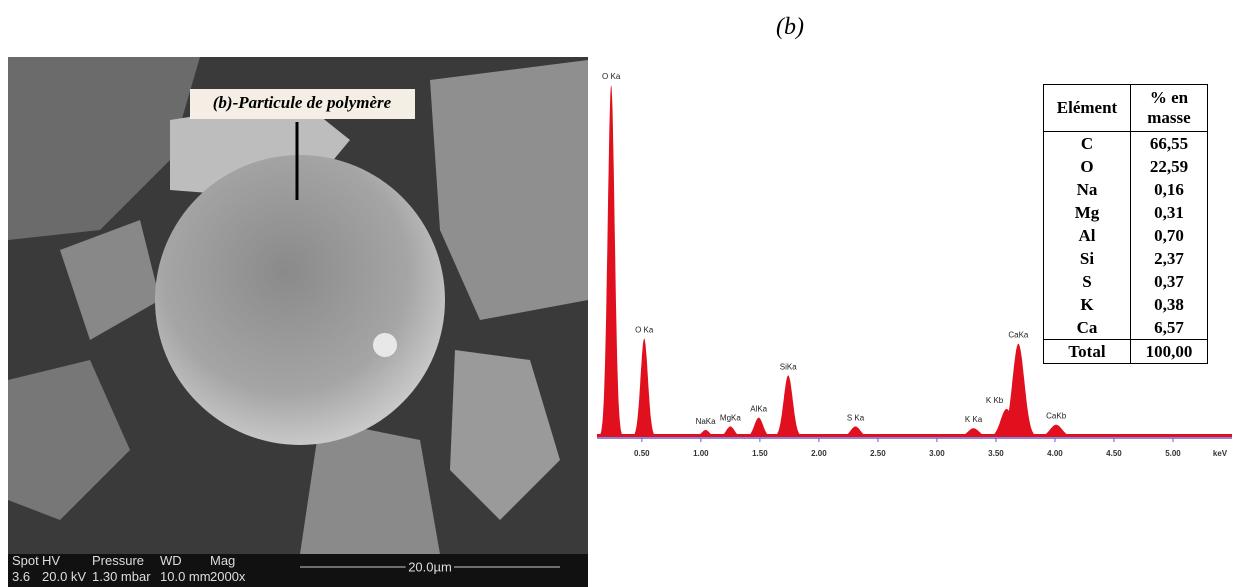 The height and width of the screenshot is (587, 1237). What do you see at coordinates (1087, 304) in the screenshot?
I see `table-cell: K` at bounding box center [1087, 304].